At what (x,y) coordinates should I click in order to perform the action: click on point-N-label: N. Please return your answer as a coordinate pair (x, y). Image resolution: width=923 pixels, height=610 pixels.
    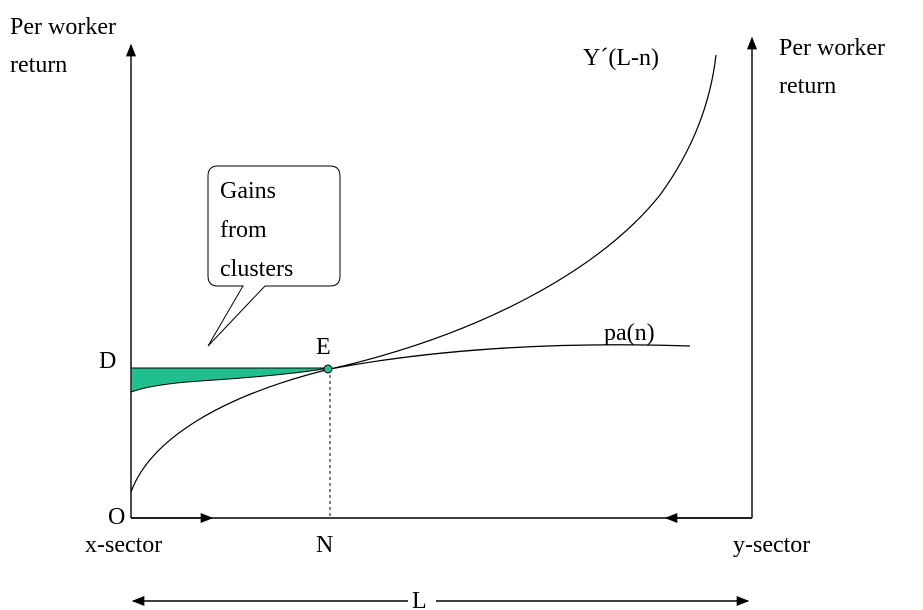
    Looking at the image, I should click on (324, 545).